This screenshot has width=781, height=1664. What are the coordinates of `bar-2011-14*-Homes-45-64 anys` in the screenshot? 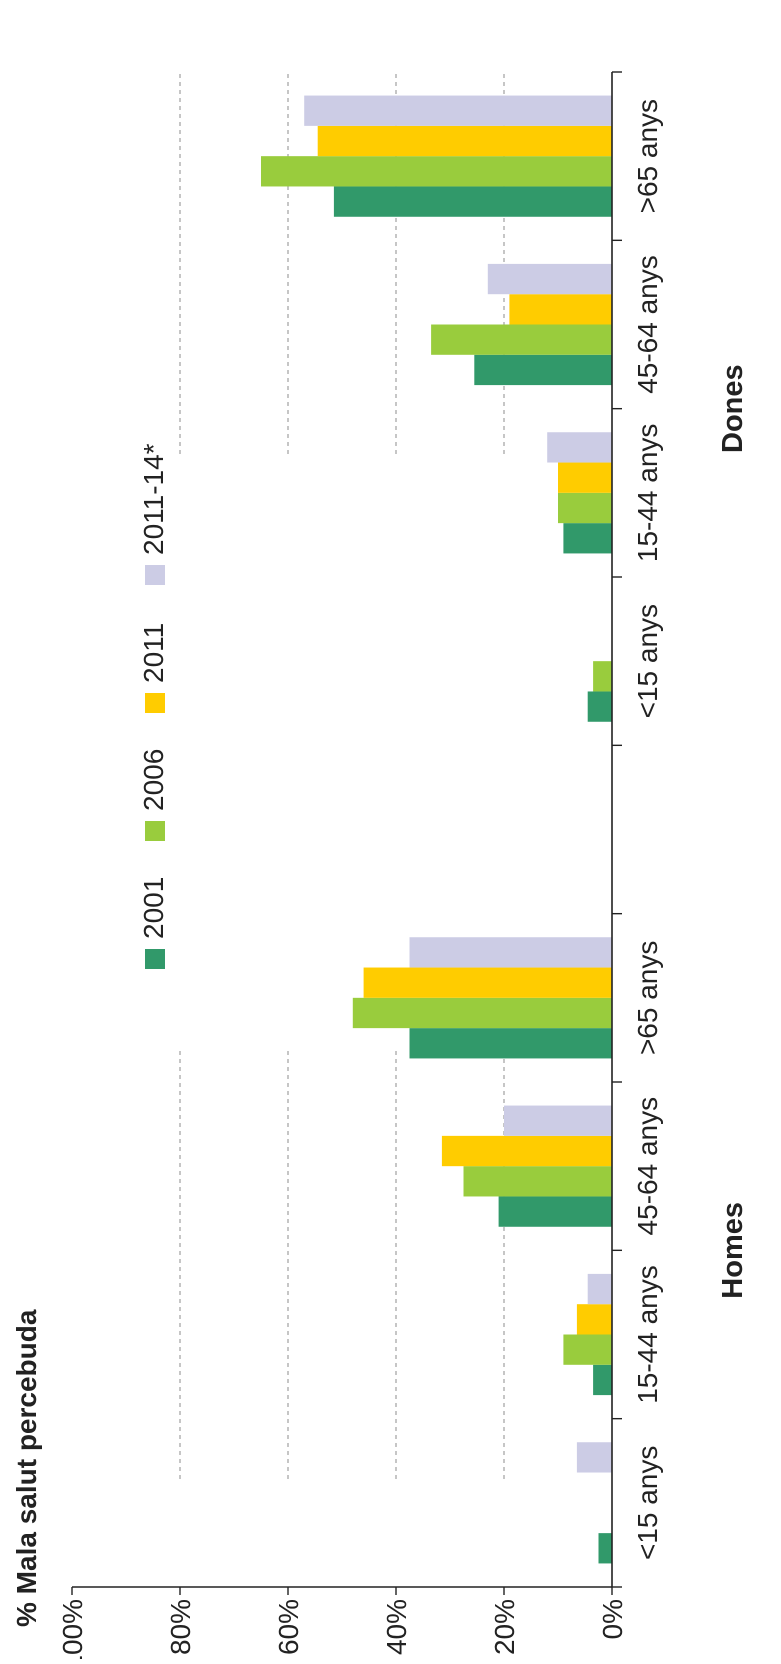 It's located at (558, 1120).